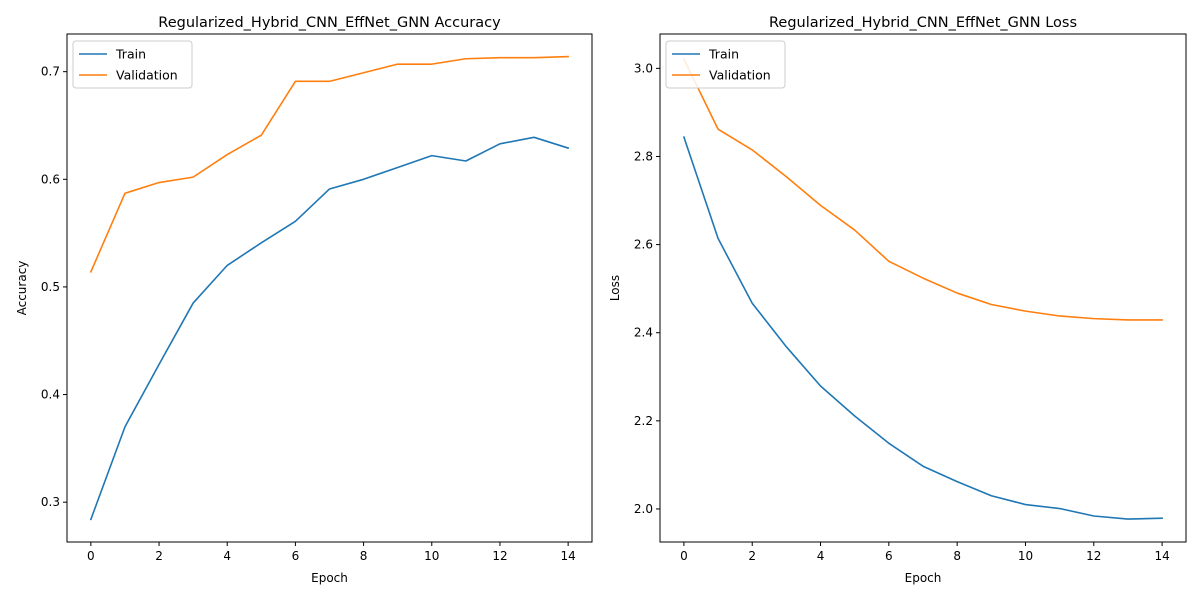 The width and height of the screenshot is (1200, 600). I want to click on accuracy-y-tick-label: 0.6, so click(50, 179).